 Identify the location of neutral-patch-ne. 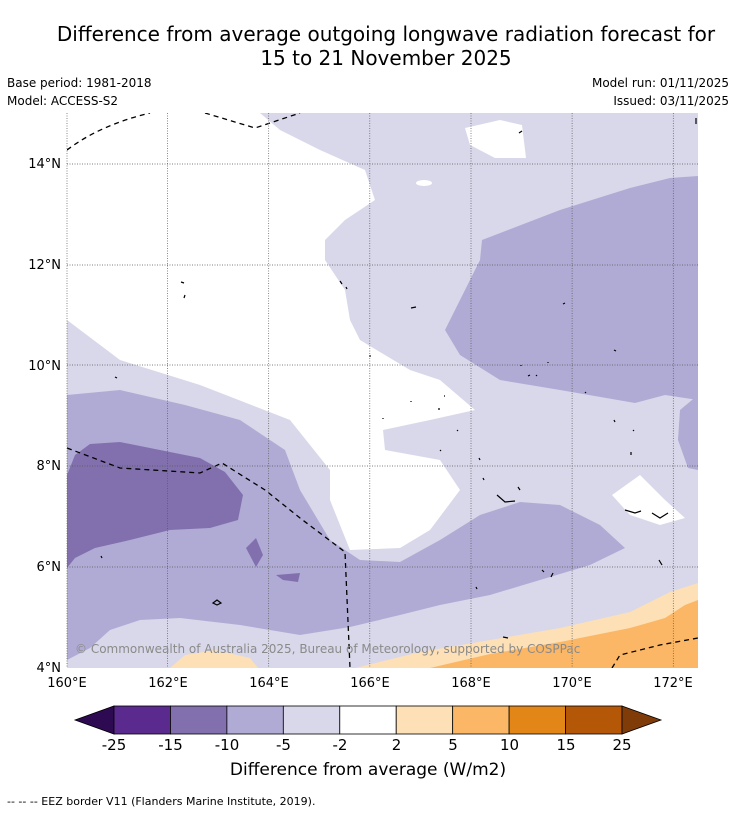
(495, 139).